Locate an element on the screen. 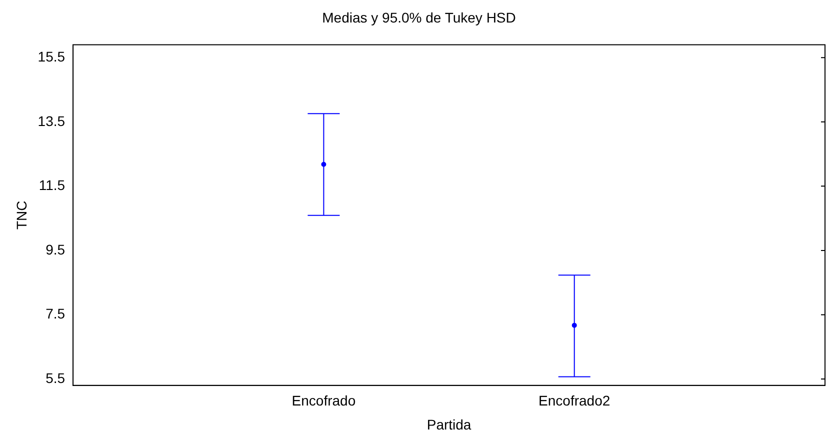  y-tick-label: 7.5 is located at coordinates (56, 314).